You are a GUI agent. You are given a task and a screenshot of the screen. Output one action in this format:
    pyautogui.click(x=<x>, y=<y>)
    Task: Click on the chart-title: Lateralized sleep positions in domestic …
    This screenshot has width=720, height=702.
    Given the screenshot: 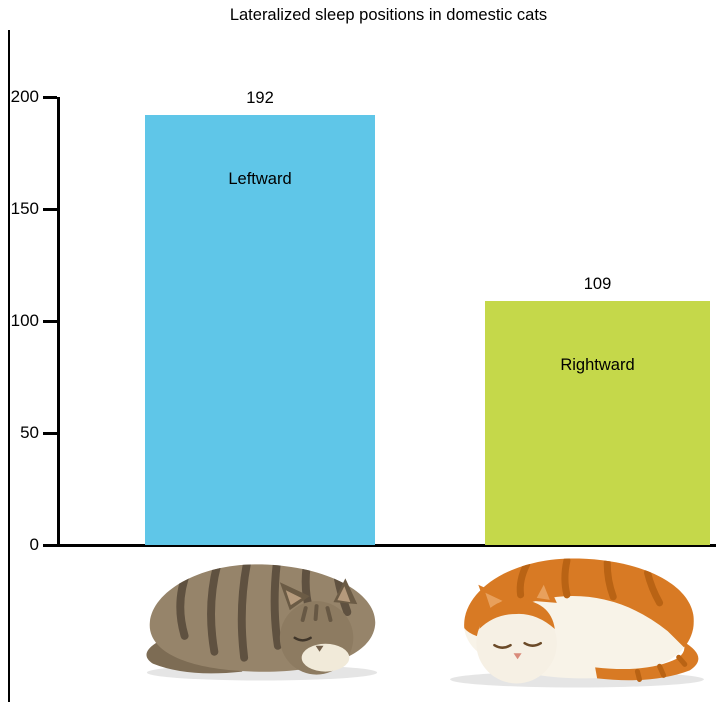 What is the action you would take?
    pyautogui.click(x=388, y=15)
    